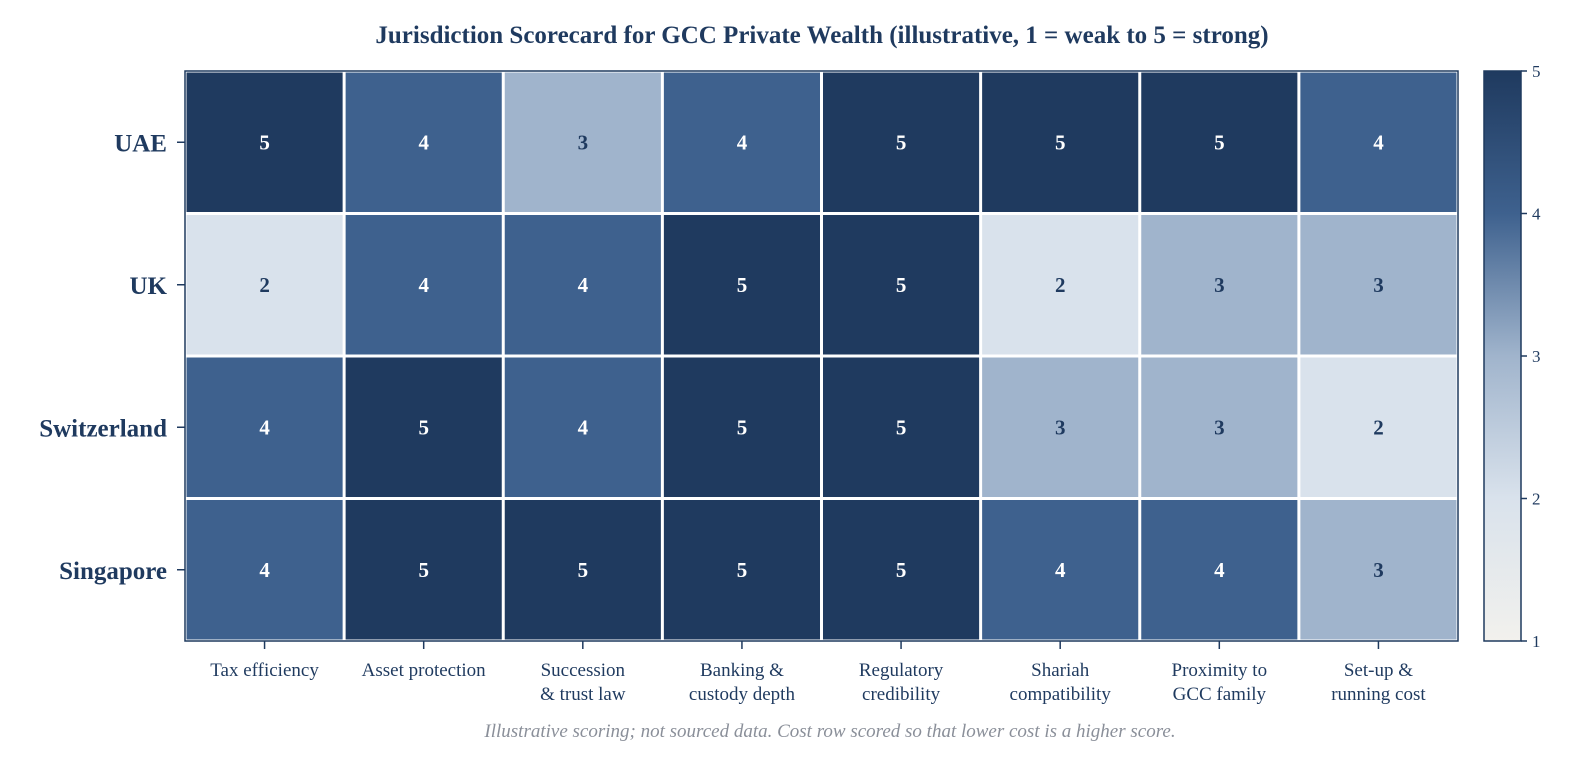 The width and height of the screenshot is (1569, 766). Describe the element at coordinates (424, 670) in the screenshot. I see `column-label: Asset protection` at that location.